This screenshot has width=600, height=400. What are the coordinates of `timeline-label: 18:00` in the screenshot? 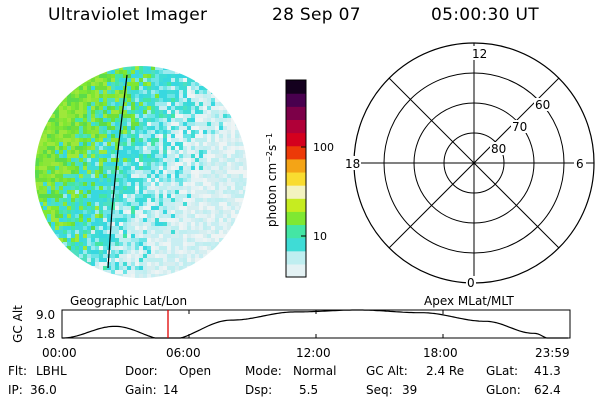 It's located at (440, 353).